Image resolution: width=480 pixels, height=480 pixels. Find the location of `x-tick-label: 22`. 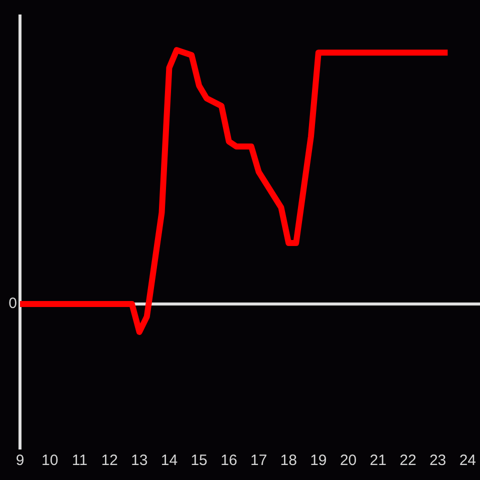

x-tick-label: 22 is located at coordinates (408, 461).